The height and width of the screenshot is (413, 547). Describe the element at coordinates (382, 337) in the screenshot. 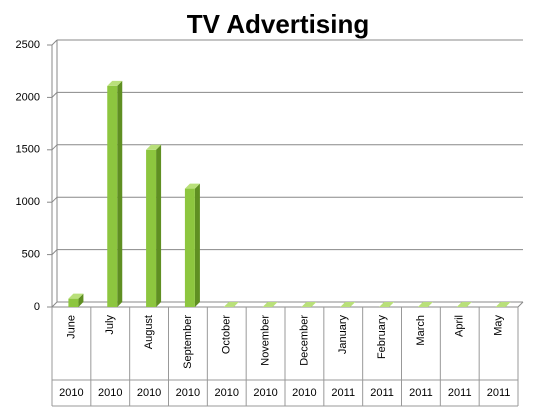

I see `x-tick-label: February` at that location.